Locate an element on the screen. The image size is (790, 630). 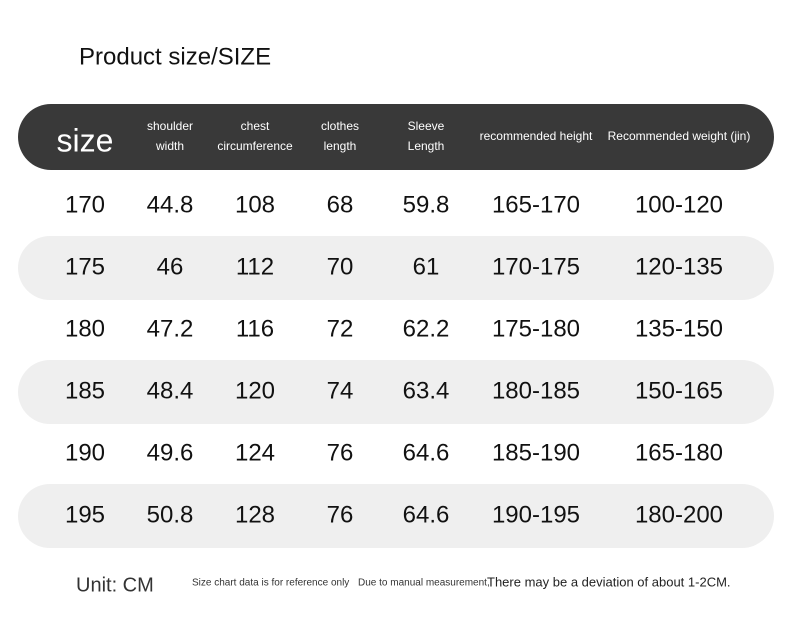
title: Product size/SIZE is located at coordinates (175, 56).